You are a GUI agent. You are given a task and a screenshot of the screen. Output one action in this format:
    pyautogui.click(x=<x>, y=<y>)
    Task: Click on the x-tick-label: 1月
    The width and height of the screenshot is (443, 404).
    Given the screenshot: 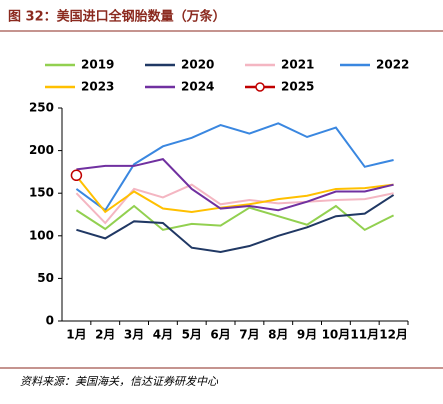 What is the action you would take?
    pyautogui.click(x=76, y=335)
    